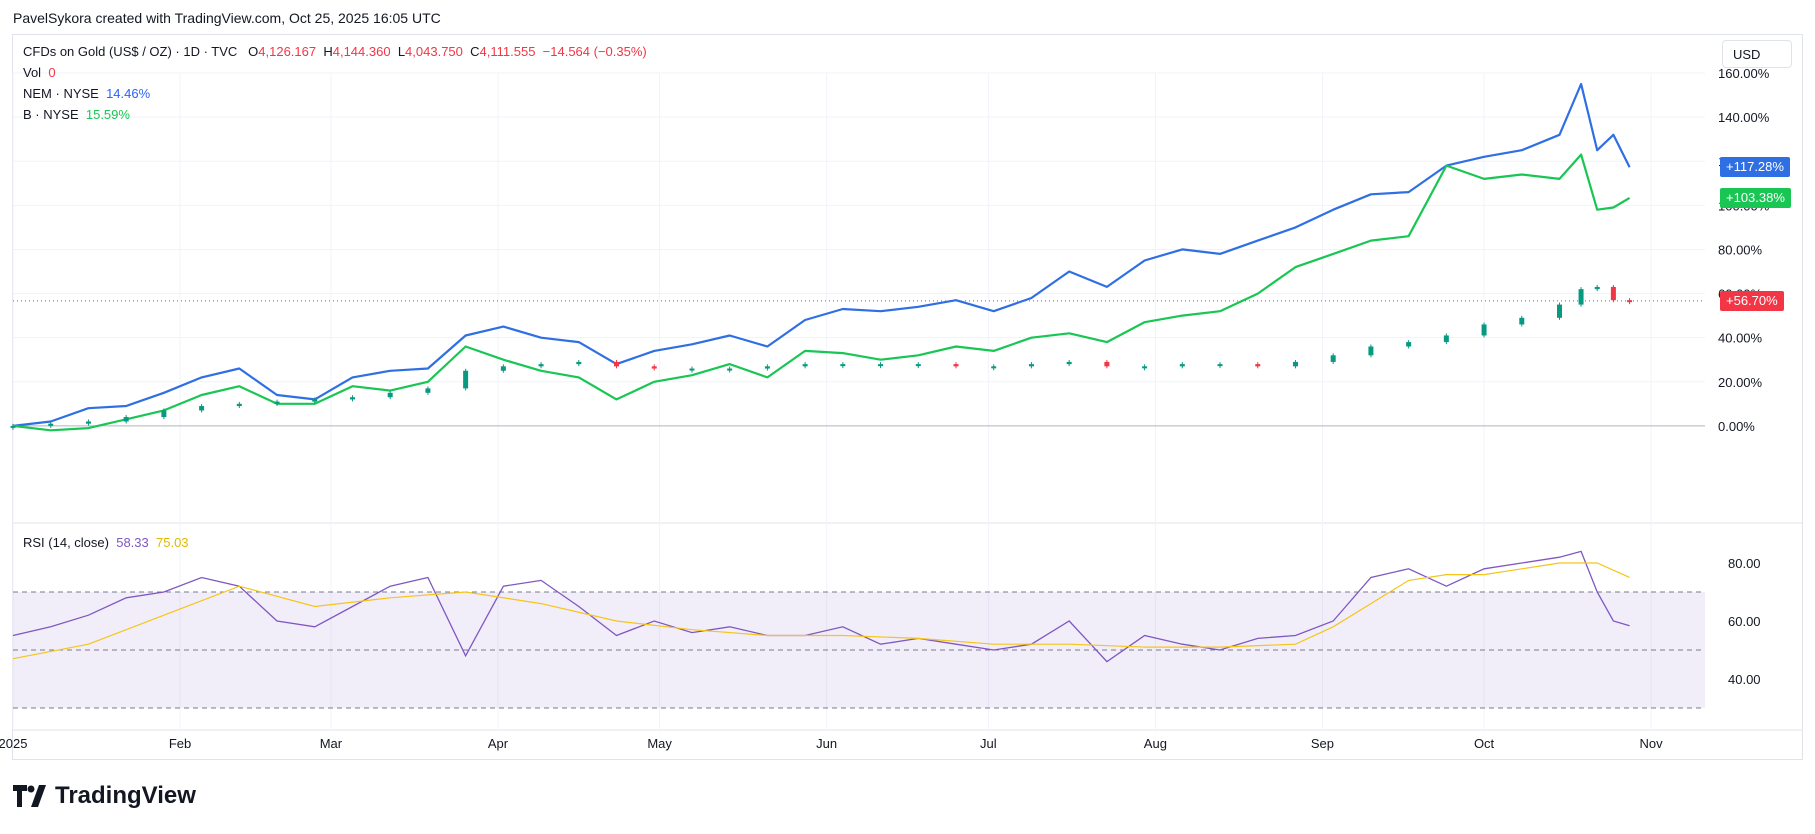  What do you see at coordinates (107, 114) in the screenshot?
I see `b-value: 15.59%` at bounding box center [107, 114].